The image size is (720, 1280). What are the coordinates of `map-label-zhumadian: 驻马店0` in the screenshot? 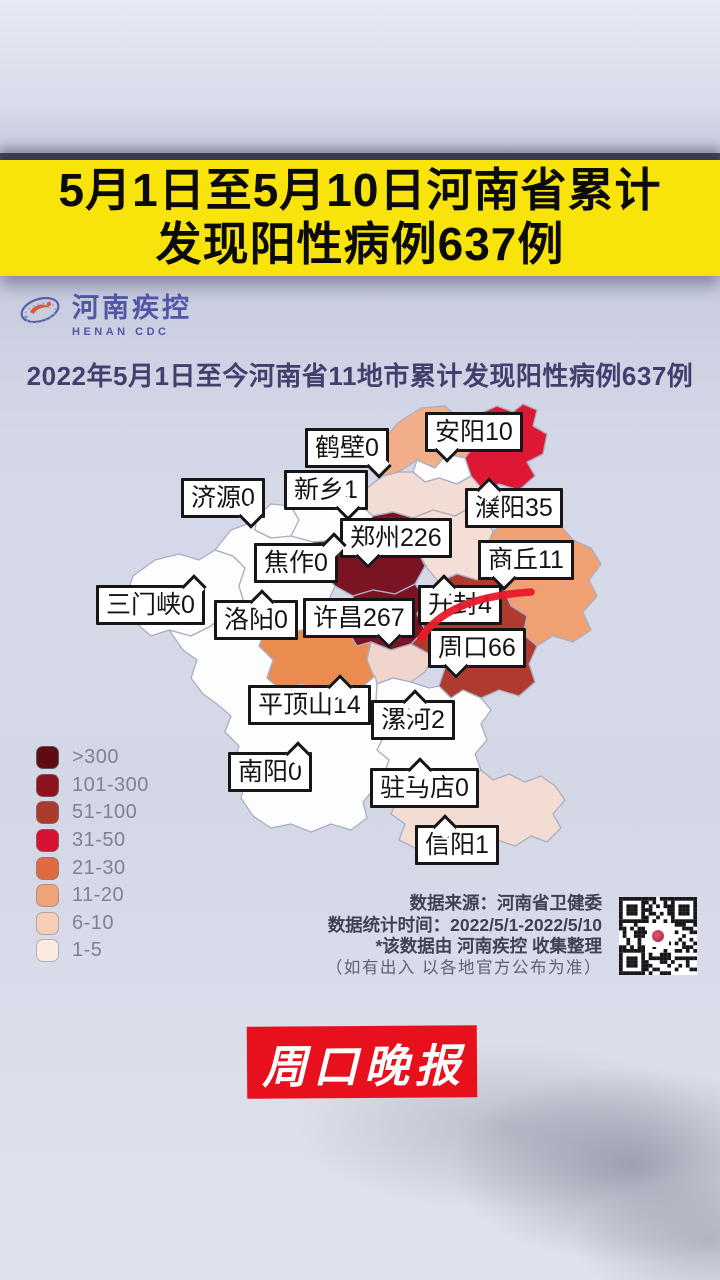 It's located at (424, 782).